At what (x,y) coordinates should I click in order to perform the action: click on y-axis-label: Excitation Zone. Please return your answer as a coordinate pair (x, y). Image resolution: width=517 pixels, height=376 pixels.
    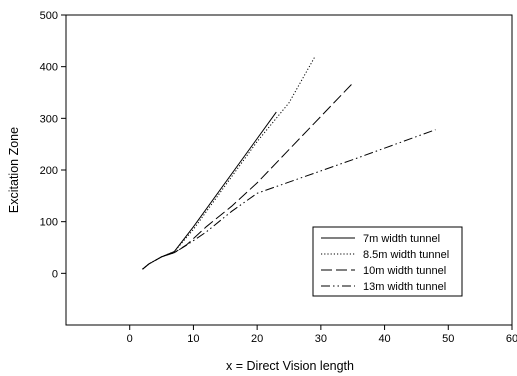
    Looking at the image, I should click on (14, 170).